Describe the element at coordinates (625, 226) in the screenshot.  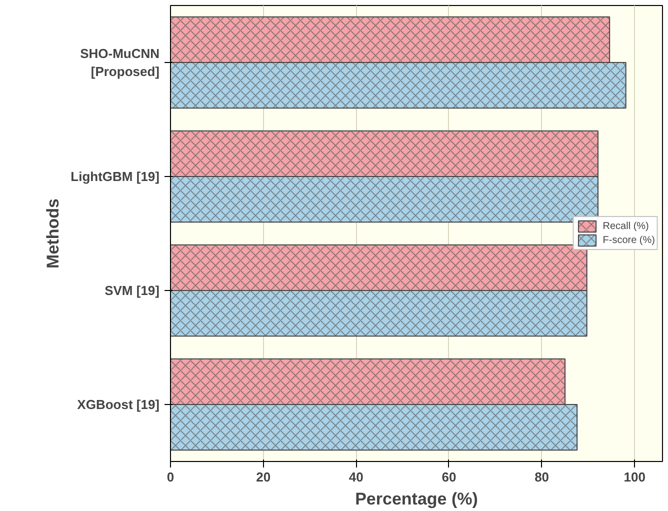
I see `legend-label: Recall (%)` at that location.